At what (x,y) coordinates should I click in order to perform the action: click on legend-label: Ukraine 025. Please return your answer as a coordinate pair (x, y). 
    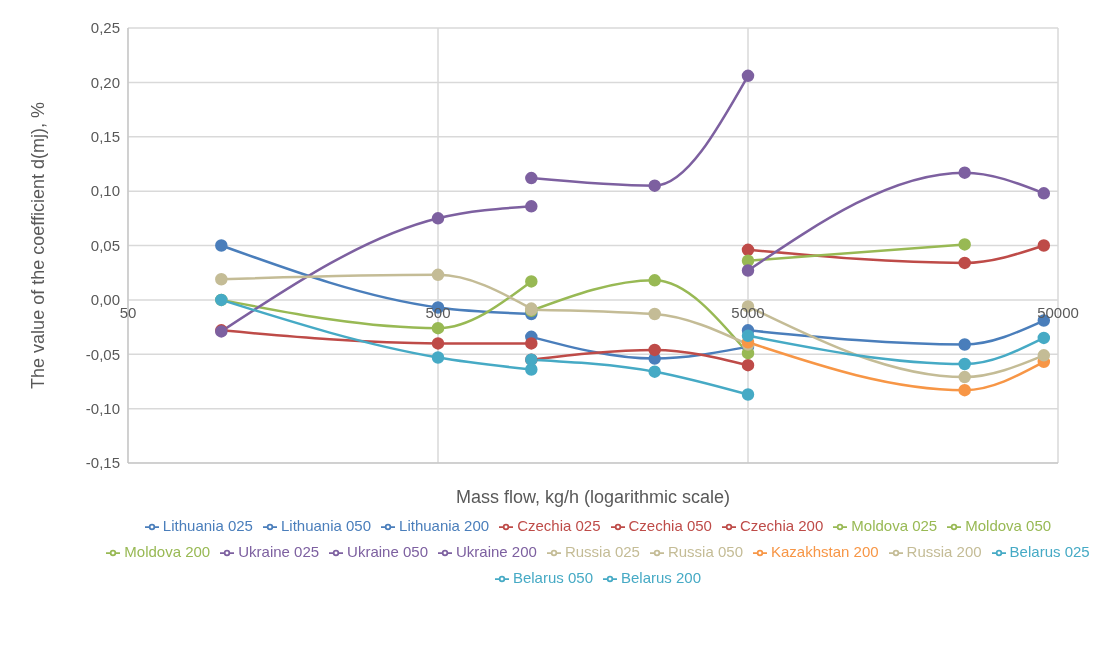
    Looking at the image, I should click on (279, 551).